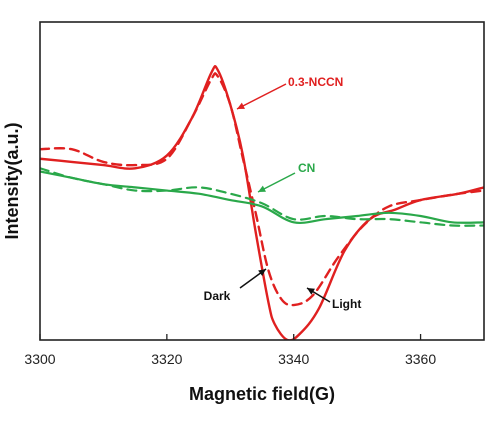 The image size is (502, 423). Describe the element at coordinates (318, 295) in the screenshot. I see `annotation-arrow-light` at that location.